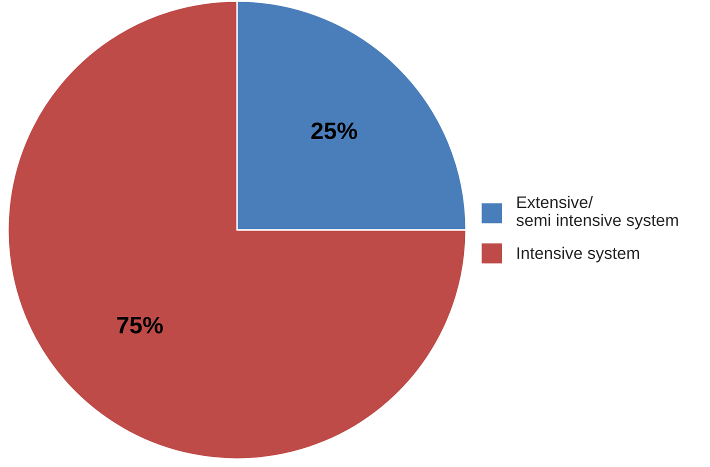 The width and height of the screenshot is (710, 467). What do you see at coordinates (579, 254) in the screenshot?
I see `legend-label: Intensive system` at bounding box center [579, 254].